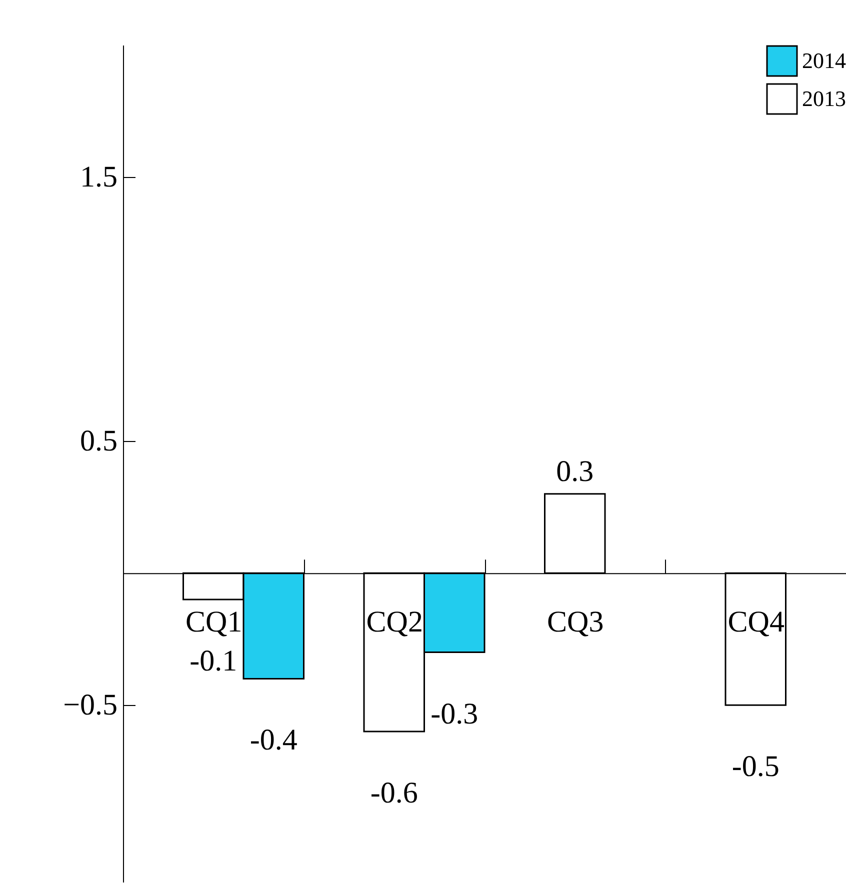  I want to click on x-tick-label: CQ1, so click(214, 622).